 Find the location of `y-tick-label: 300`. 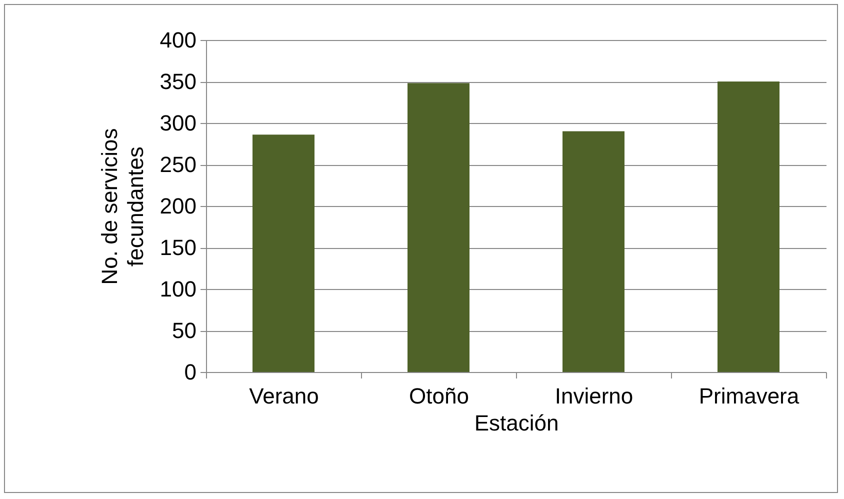

y-tick-label: 300 is located at coordinates (178, 123).